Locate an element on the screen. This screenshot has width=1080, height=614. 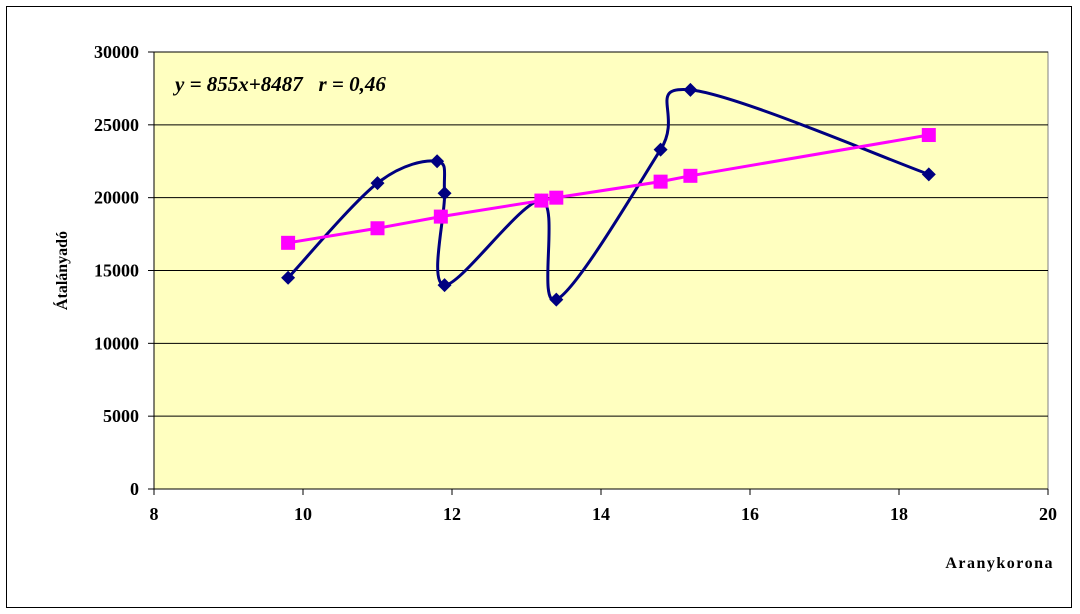
y-tick-label: 0 is located at coordinates (134, 489).